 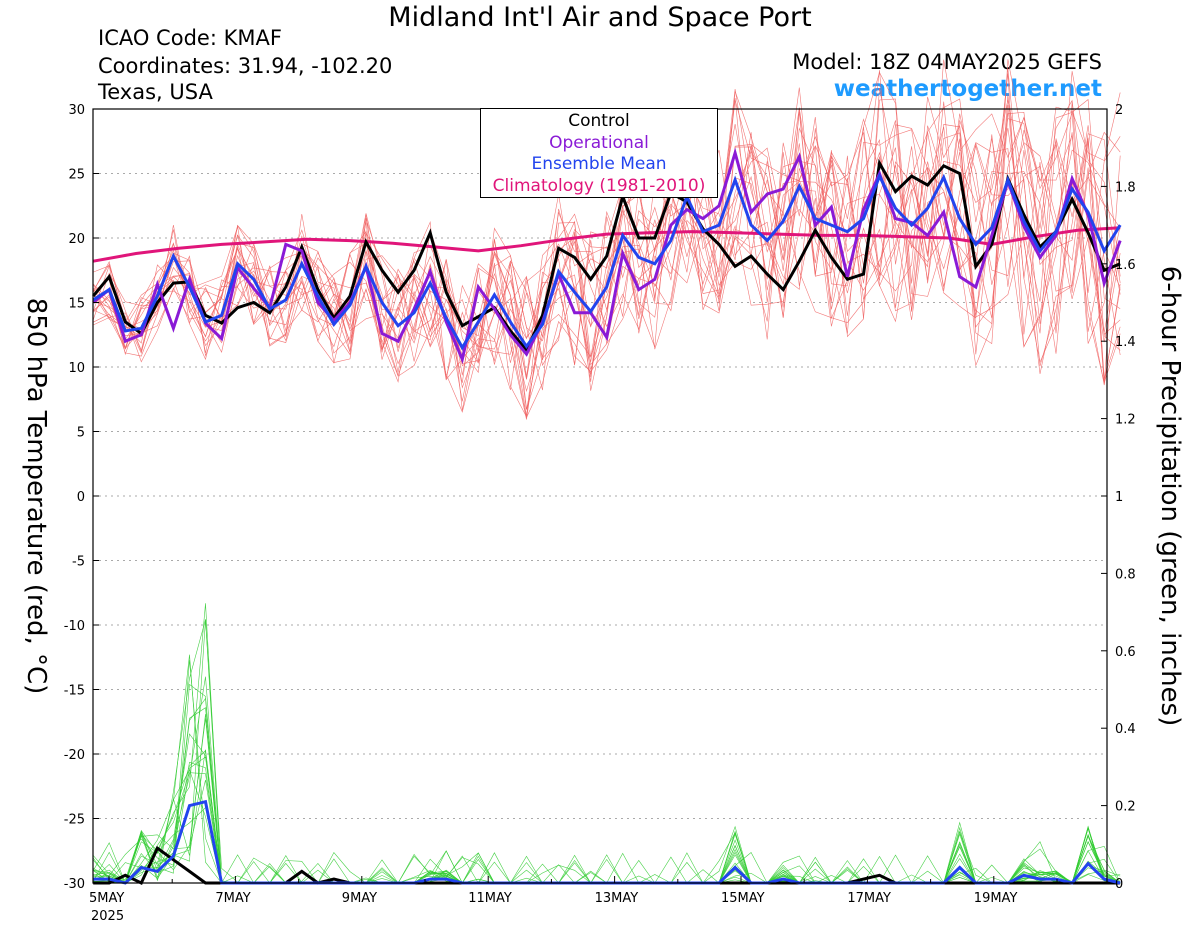 I want to click on y-tick-label: -30, so click(x=74, y=884).